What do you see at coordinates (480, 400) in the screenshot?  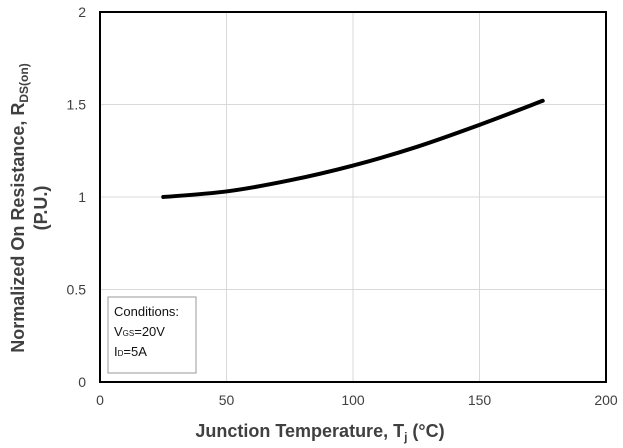 I see `x-tick-label: 150` at bounding box center [480, 400].